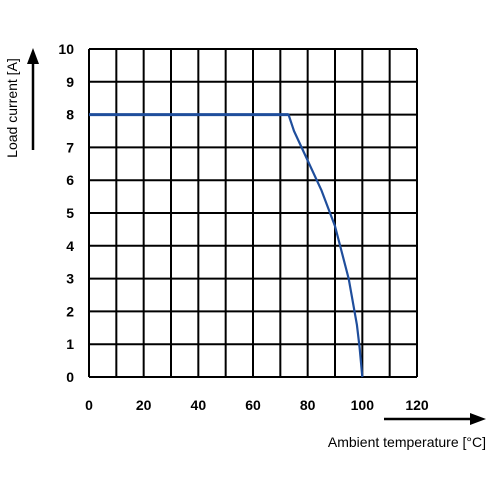 This screenshot has height=500, width=500. Describe the element at coordinates (144, 405) in the screenshot. I see `x-tick-label: 20` at that location.